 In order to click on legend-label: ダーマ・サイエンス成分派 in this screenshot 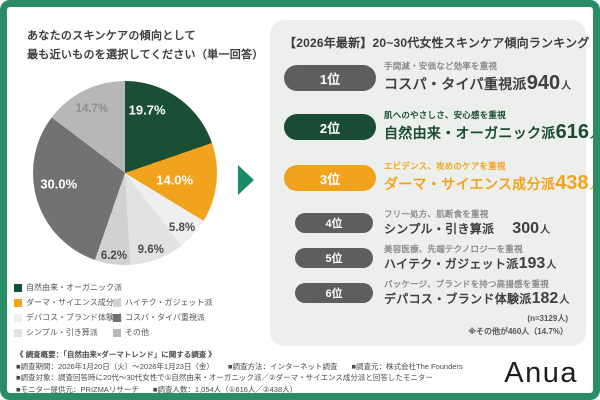, I will do `click(74, 302)`.